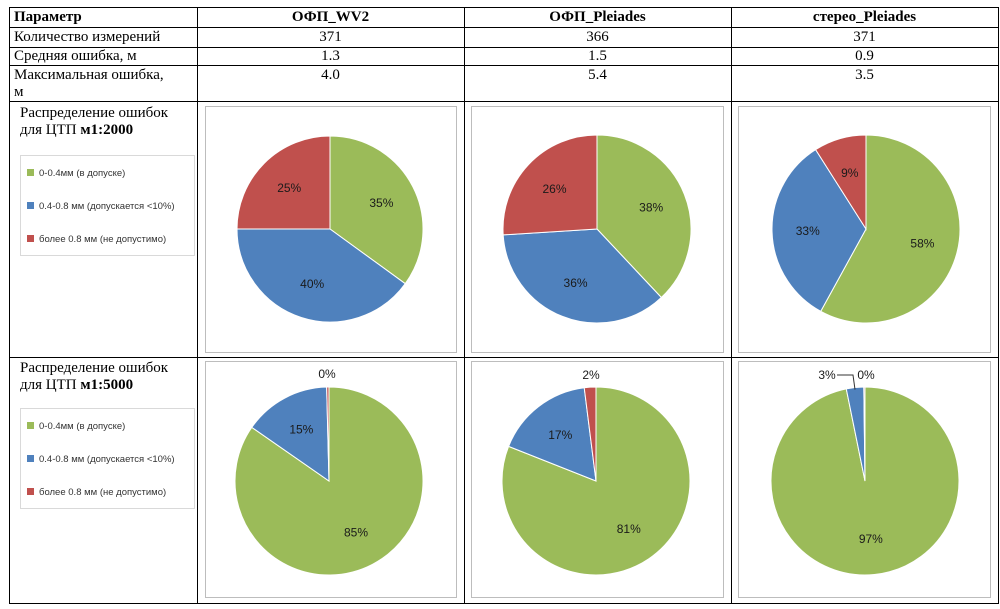  What do you see at coordinates (75, 56) in the screenshot?
I see `row-label-mean-error: Средняя ошибка, м` at bounding box center [75, 56].